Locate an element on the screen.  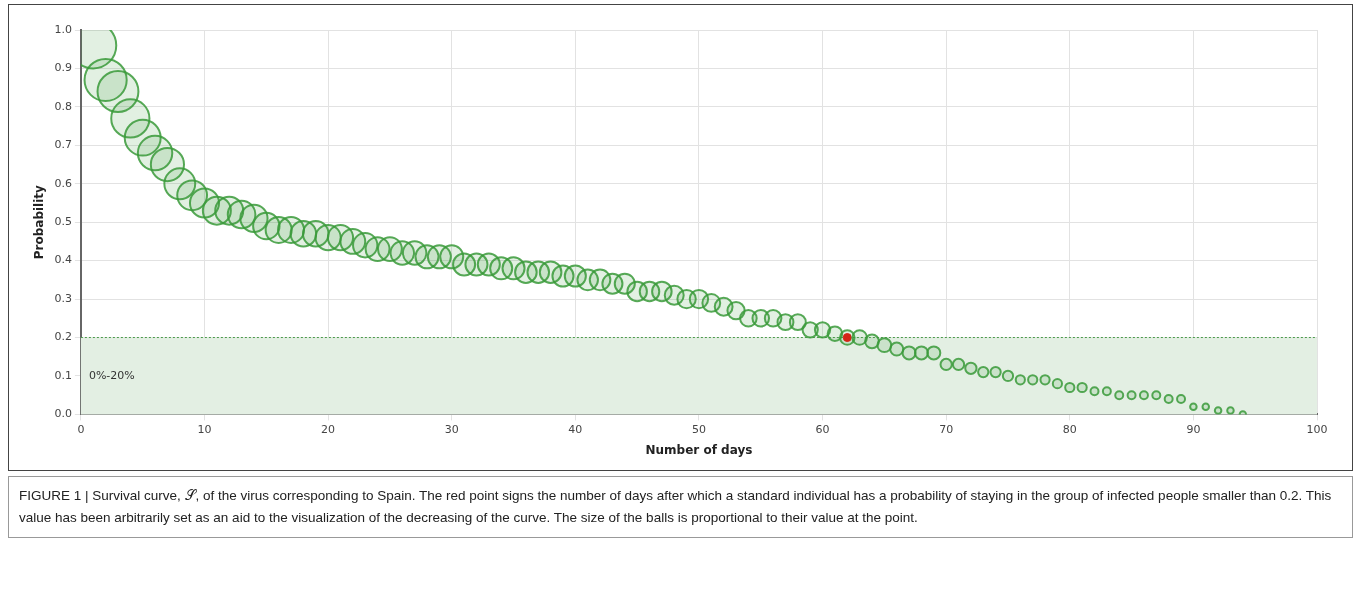
y-tick-label: 0.1 is located at coordinates (63, 375).